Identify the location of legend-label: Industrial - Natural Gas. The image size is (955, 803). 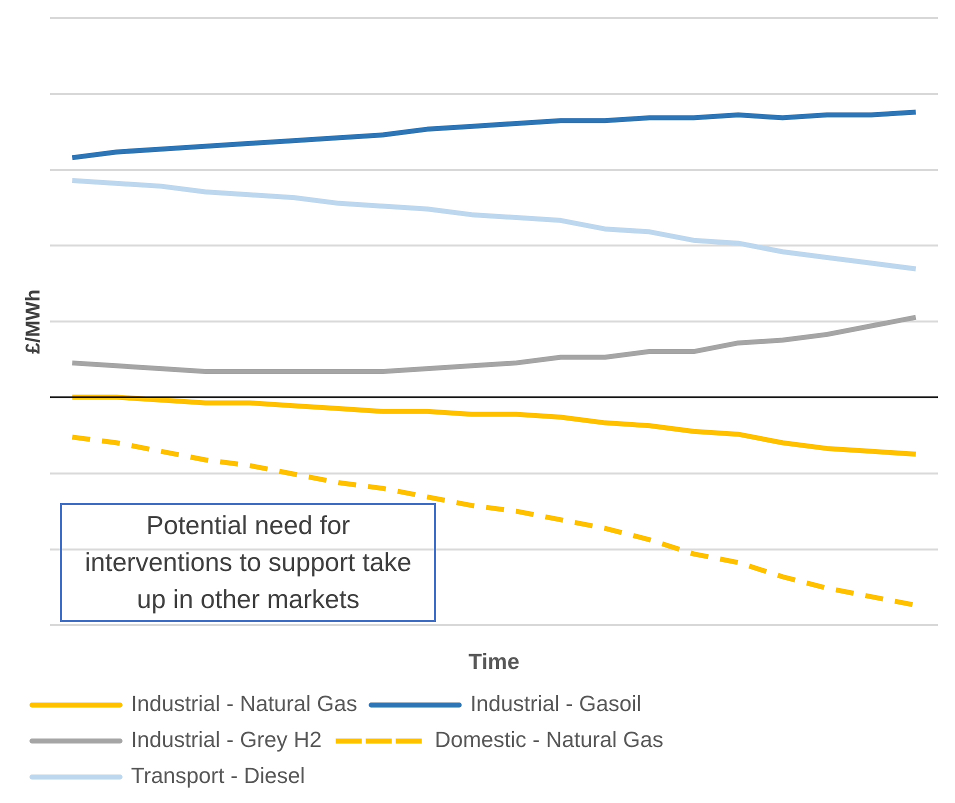
(244, 703).